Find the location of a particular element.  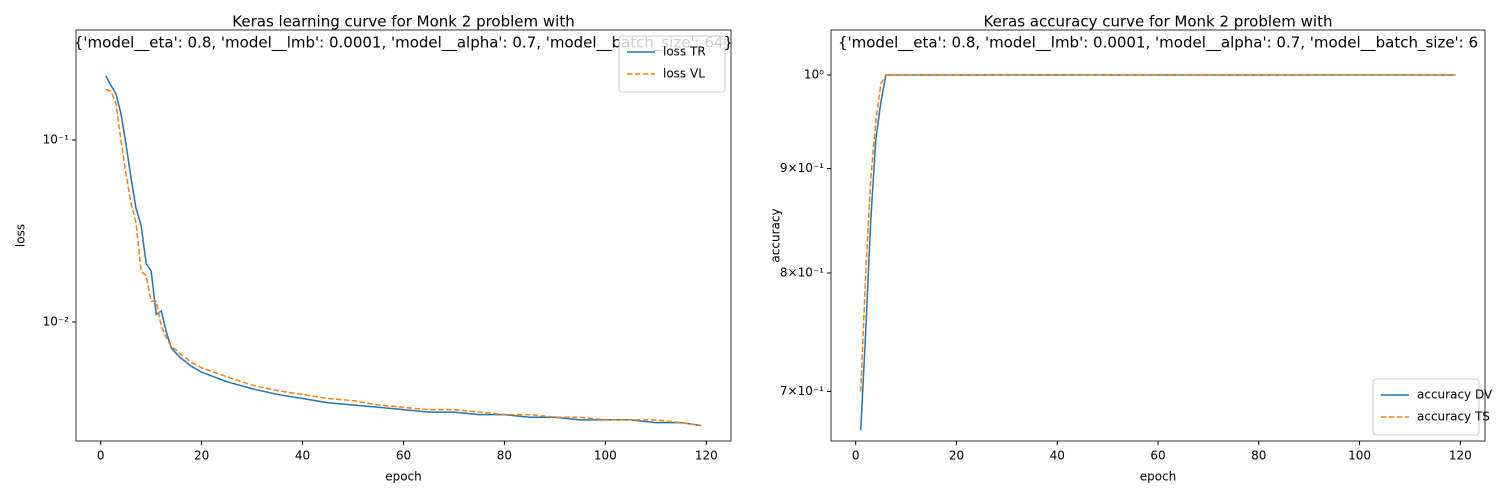

legend-label: loss VL is located at coordinates (684, 74).